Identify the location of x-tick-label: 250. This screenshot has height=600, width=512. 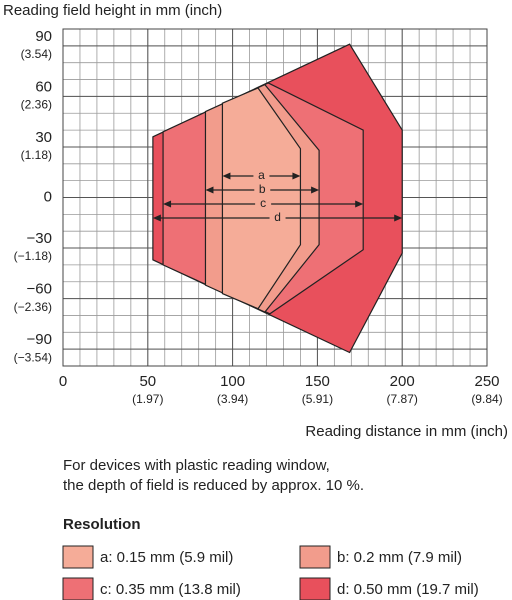
(486, 381).